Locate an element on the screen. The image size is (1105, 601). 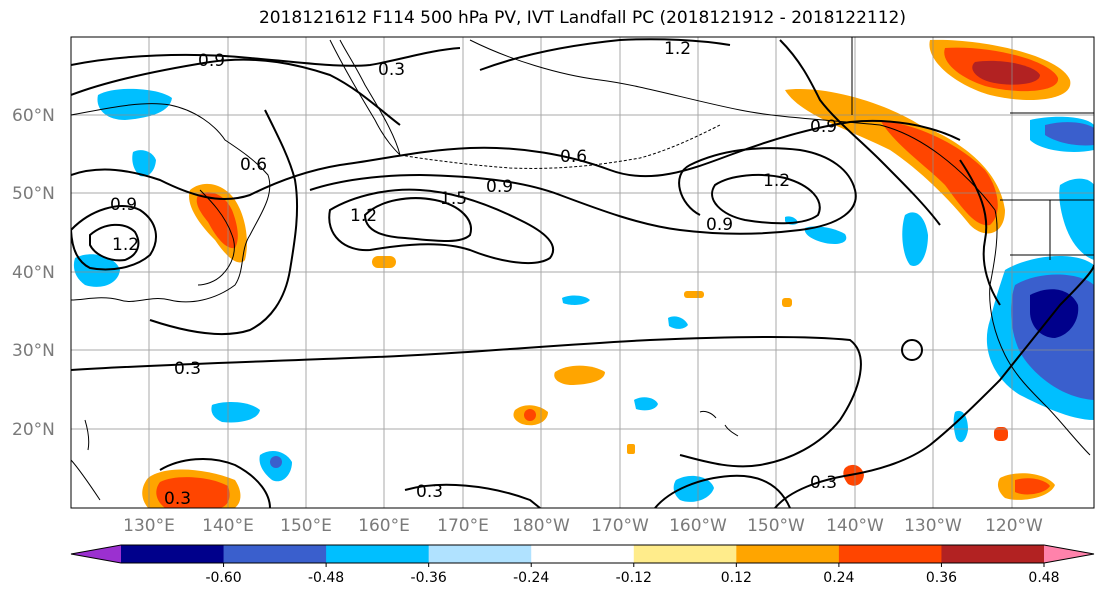
lon-tick-label: 160°W is located at coordinates (698, 526).